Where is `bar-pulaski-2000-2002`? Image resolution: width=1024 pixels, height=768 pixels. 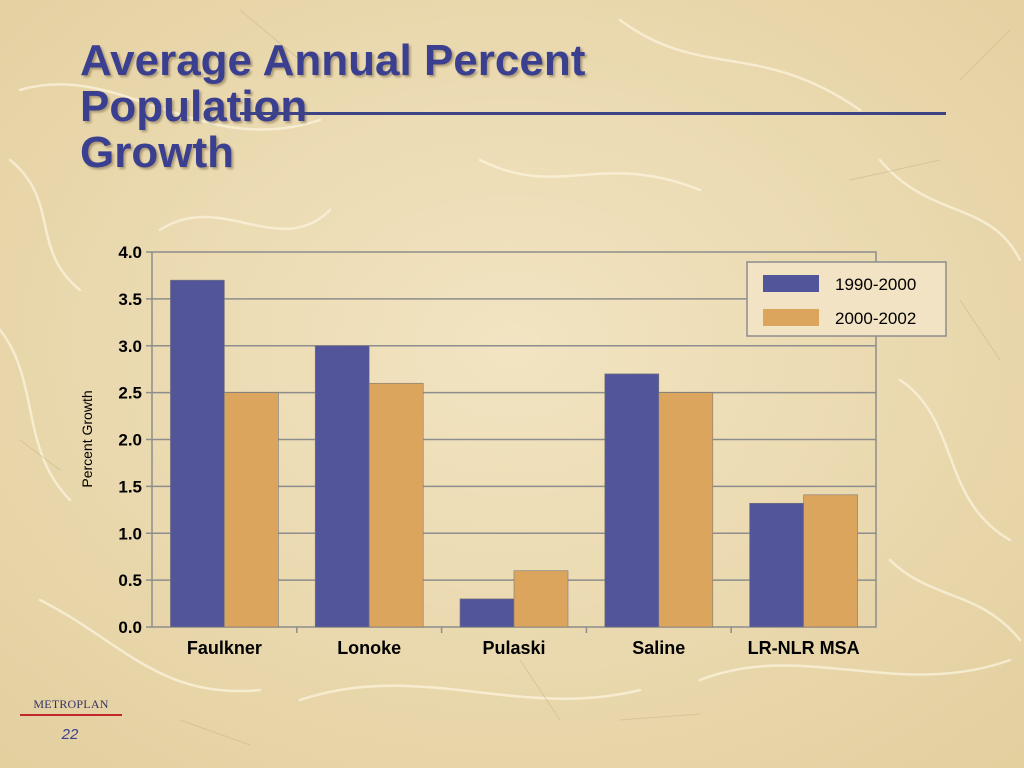
bar-pulaski-2000-2002 is located at coordinates (541, 599).